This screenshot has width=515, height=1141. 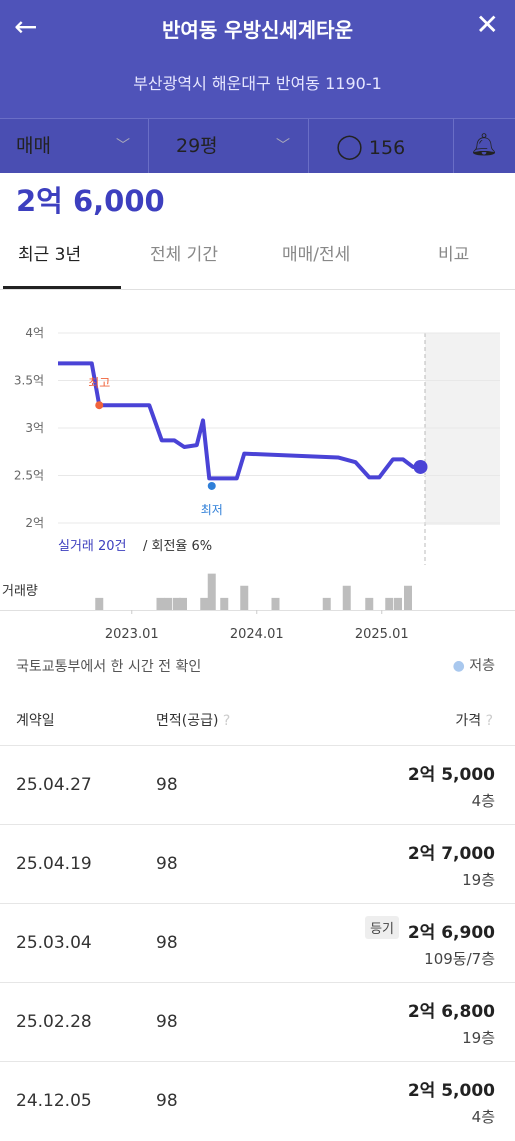 I want to click on floor: 109동/7층, so click(x=459, y=959).